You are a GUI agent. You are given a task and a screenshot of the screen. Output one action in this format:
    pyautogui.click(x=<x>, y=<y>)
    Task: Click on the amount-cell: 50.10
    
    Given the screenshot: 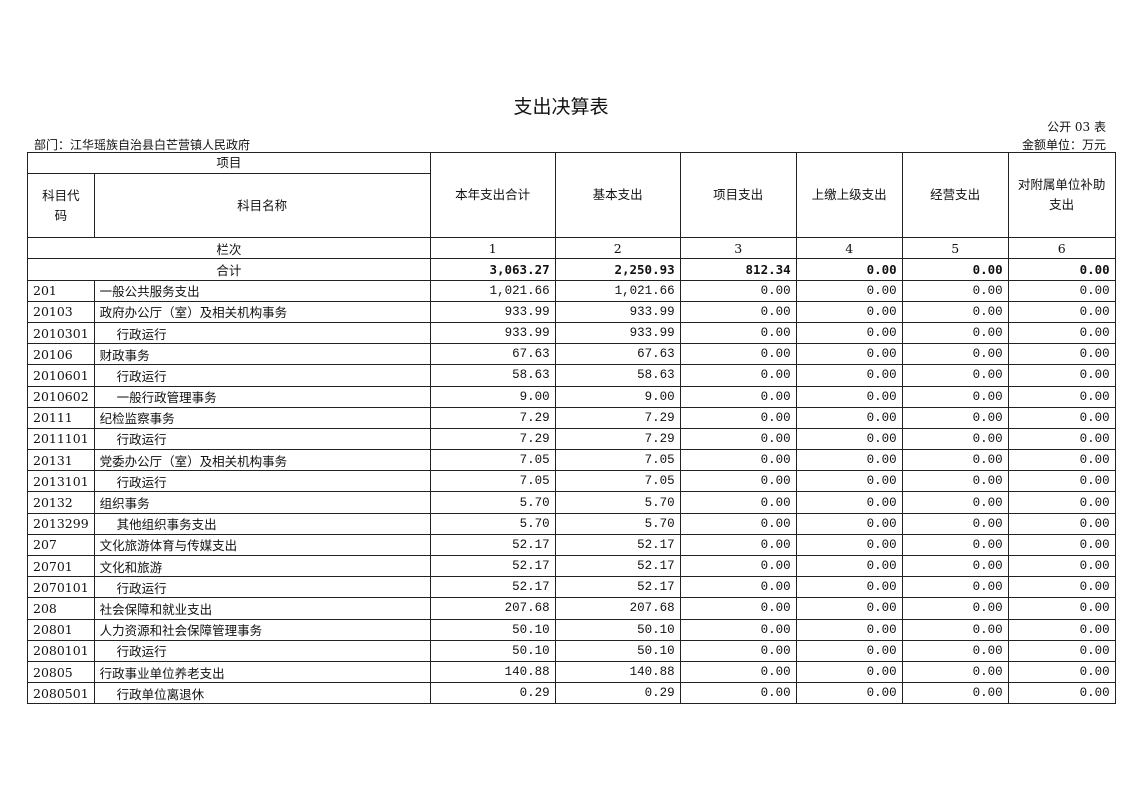 What is the action you would take?
    pyautogui.click(x=492, y=629)
    